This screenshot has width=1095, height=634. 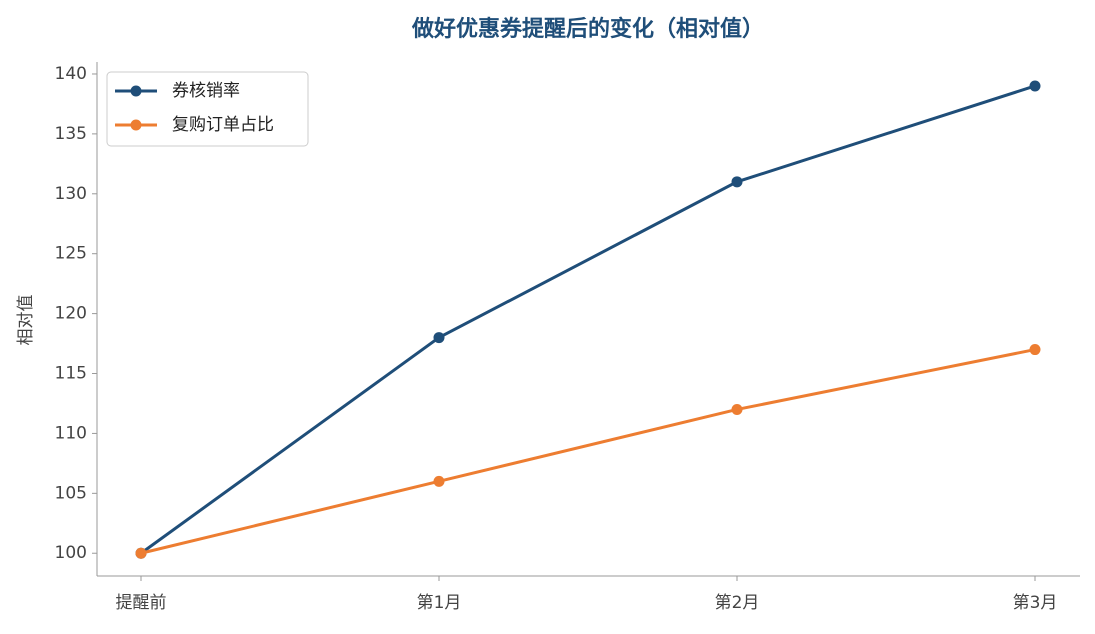 What do you see at coordinates (71, 194) in the screenshot?
I see `y-tick-label: 130` at bounding box center [71, 194].